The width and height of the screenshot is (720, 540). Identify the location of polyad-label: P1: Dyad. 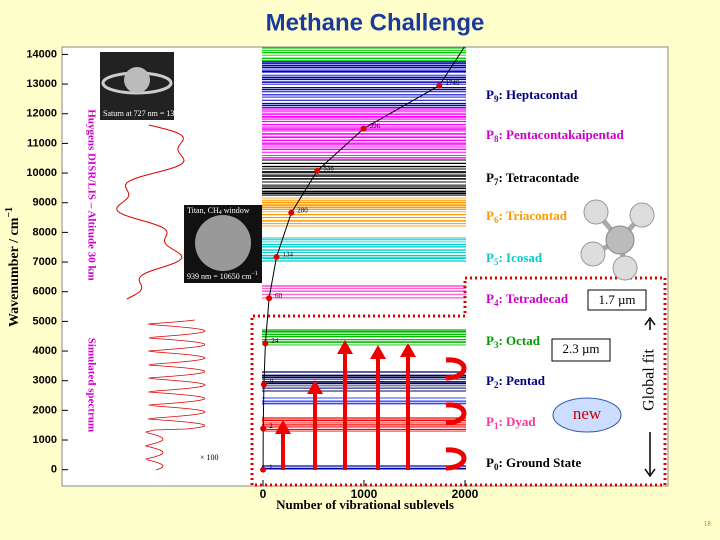
(511, 422).